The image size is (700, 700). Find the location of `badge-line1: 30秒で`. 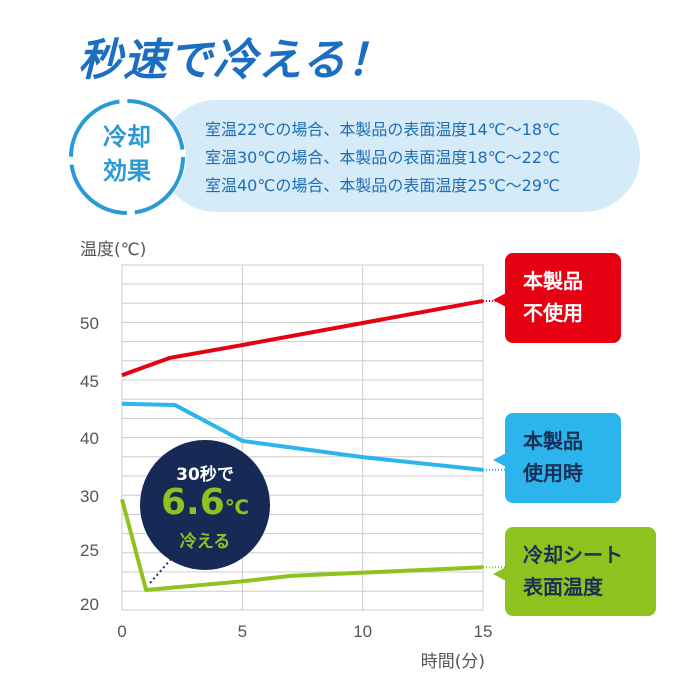

badge-line1: 30秒で is located at coordinates (205, 475).